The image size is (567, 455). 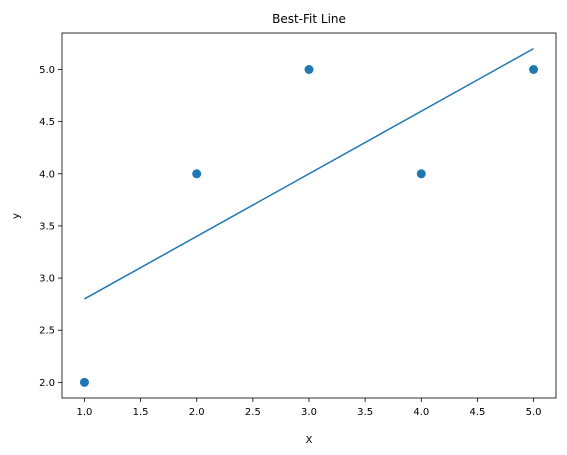 I want to click on x-axis-label: X, so click(x=309, y=440).